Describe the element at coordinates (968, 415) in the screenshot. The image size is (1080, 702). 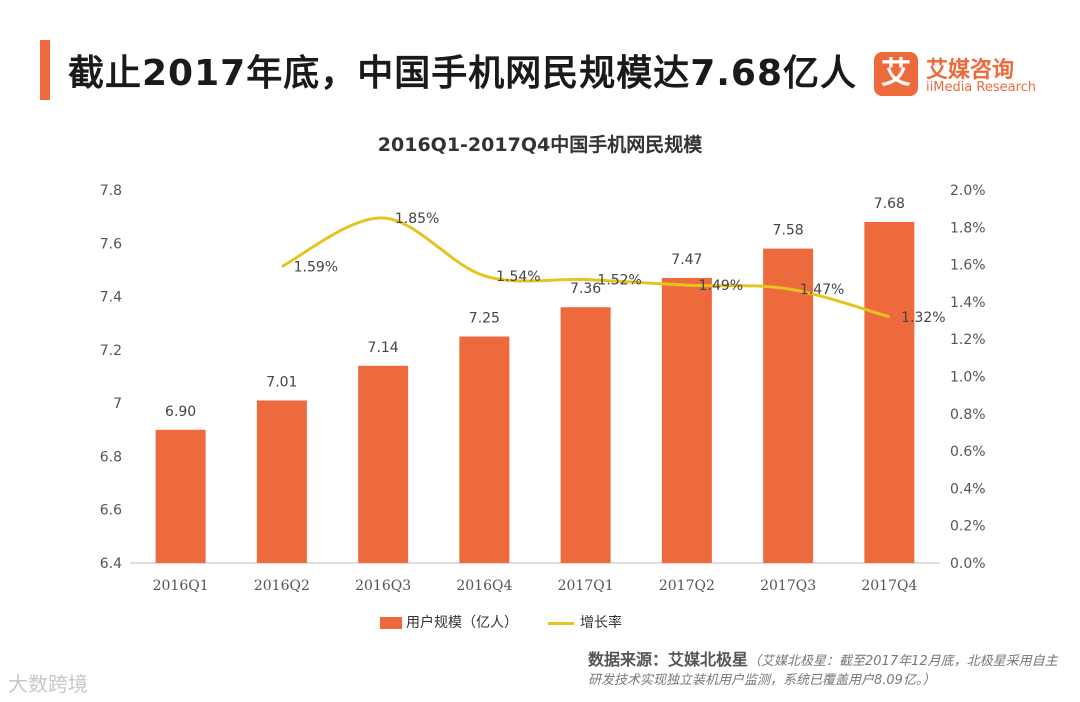
I see `y-right-tick-label: 0.8%` at that location.